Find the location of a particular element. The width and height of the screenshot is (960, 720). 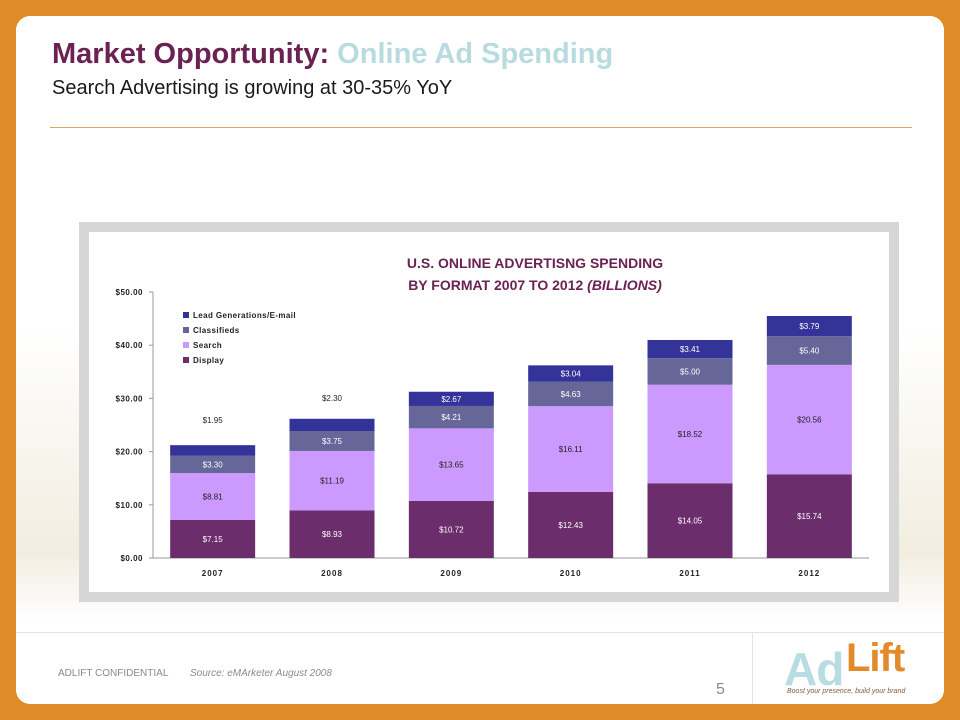

legend-label: Display is located at coordinates (208, 360).